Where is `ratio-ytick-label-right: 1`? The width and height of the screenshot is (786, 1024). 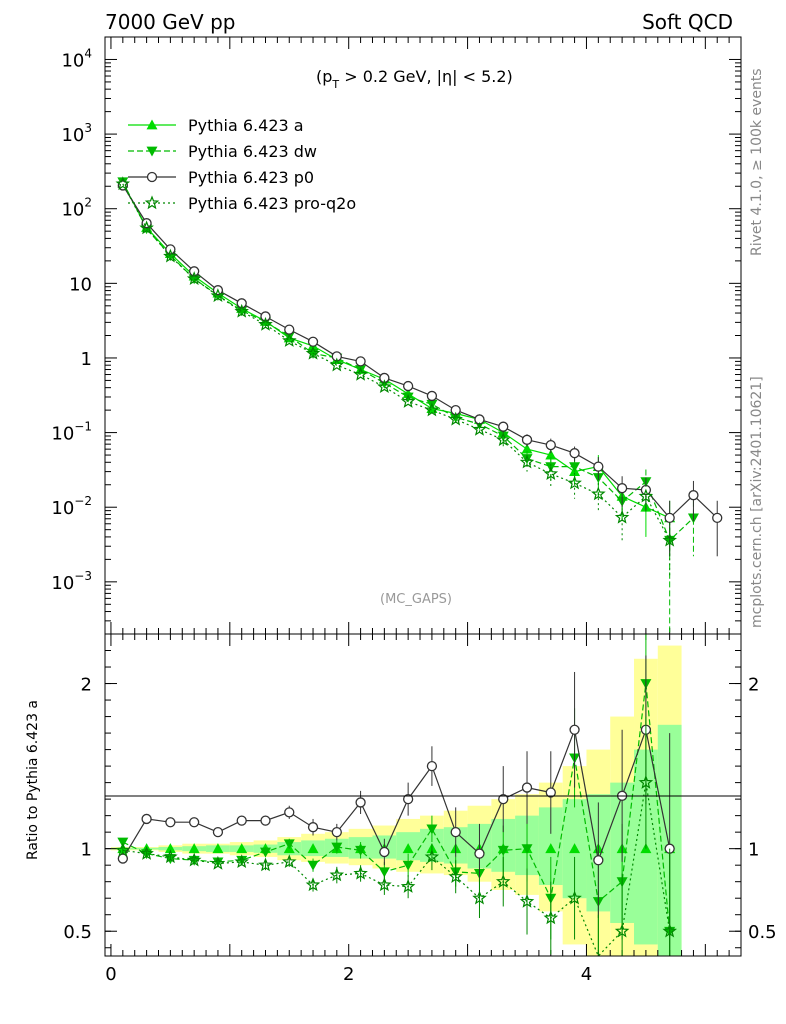 ratio-ytick-label-right: 1 is located at coordinates (753, 850).